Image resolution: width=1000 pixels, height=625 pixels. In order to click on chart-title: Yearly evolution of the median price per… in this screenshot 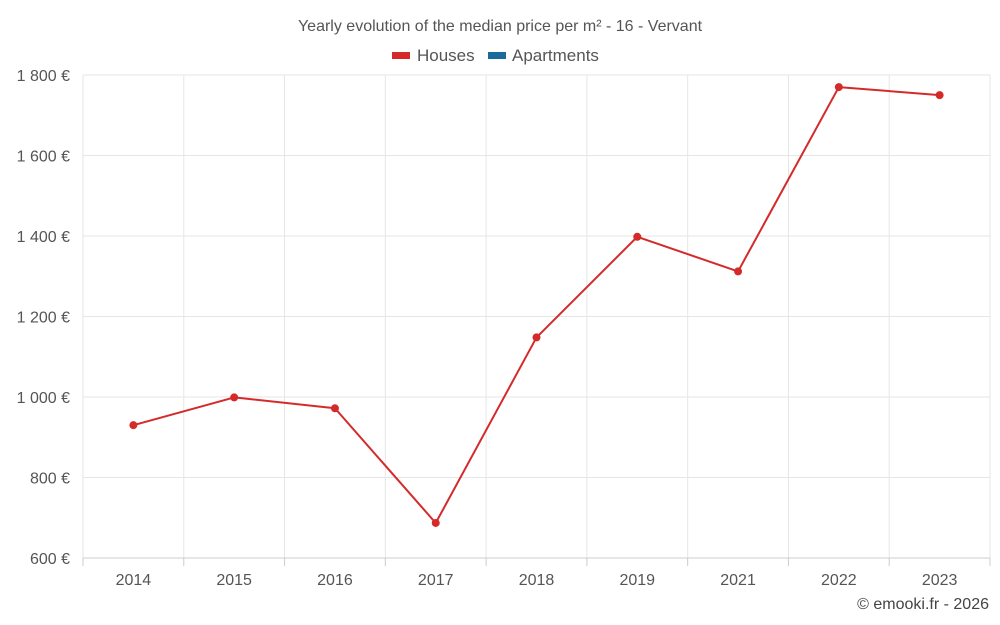, I will do `click(500, 26)`.